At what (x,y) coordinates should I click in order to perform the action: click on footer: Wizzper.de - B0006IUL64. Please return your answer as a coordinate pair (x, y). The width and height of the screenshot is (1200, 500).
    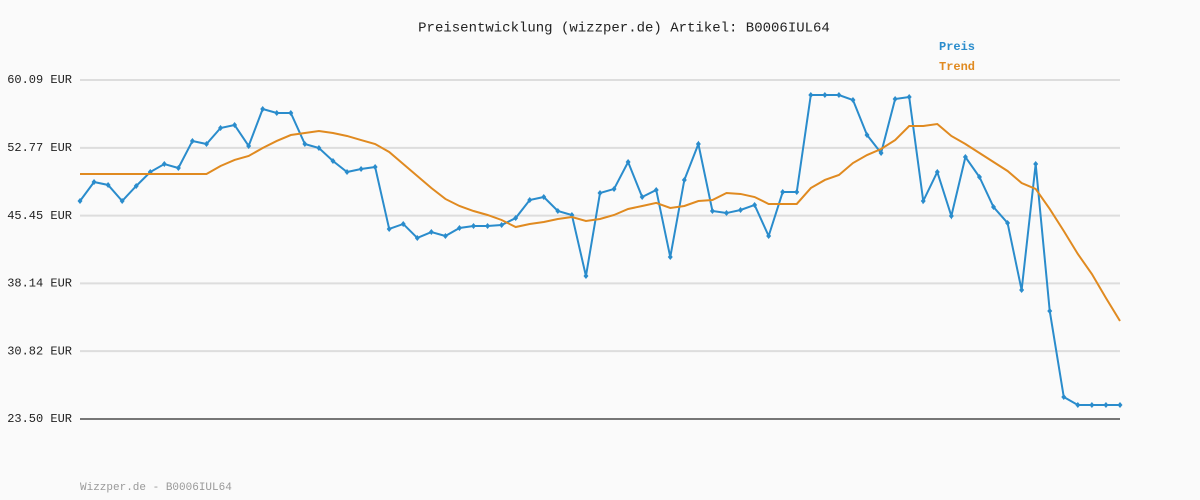
    Looking at the image, I should click on (156, 488).